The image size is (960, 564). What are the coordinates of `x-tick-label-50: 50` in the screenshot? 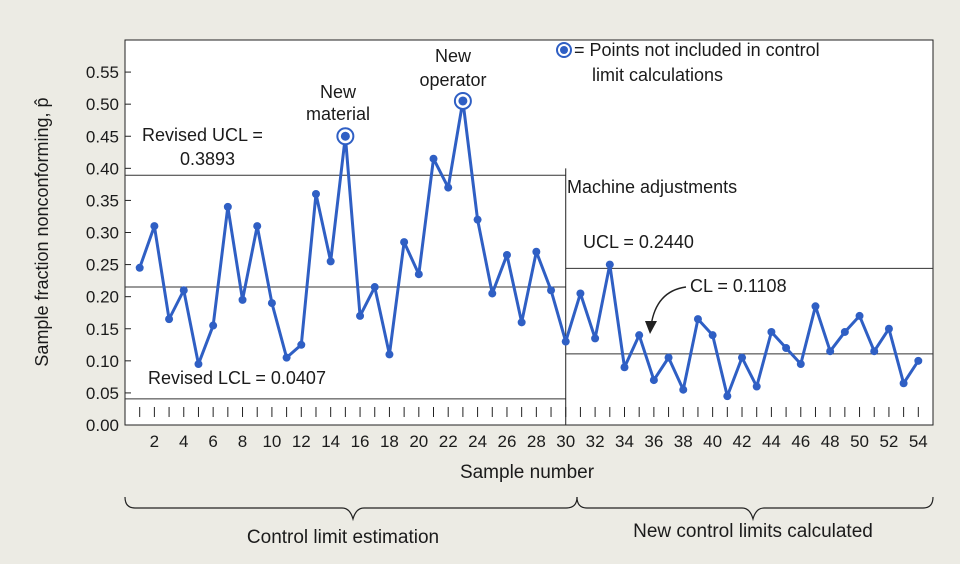 It's located at (859, 441).